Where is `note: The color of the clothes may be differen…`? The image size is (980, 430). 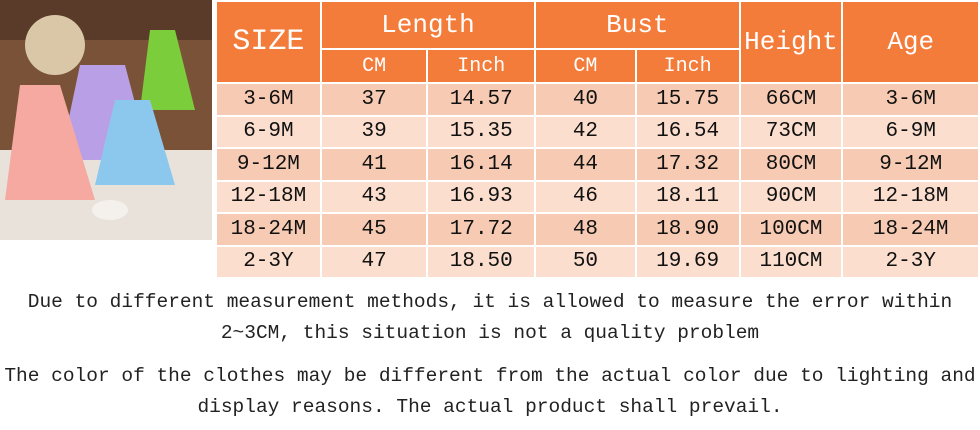 note: The color of the clothes may be differen… is located at coordinates (490, 391).